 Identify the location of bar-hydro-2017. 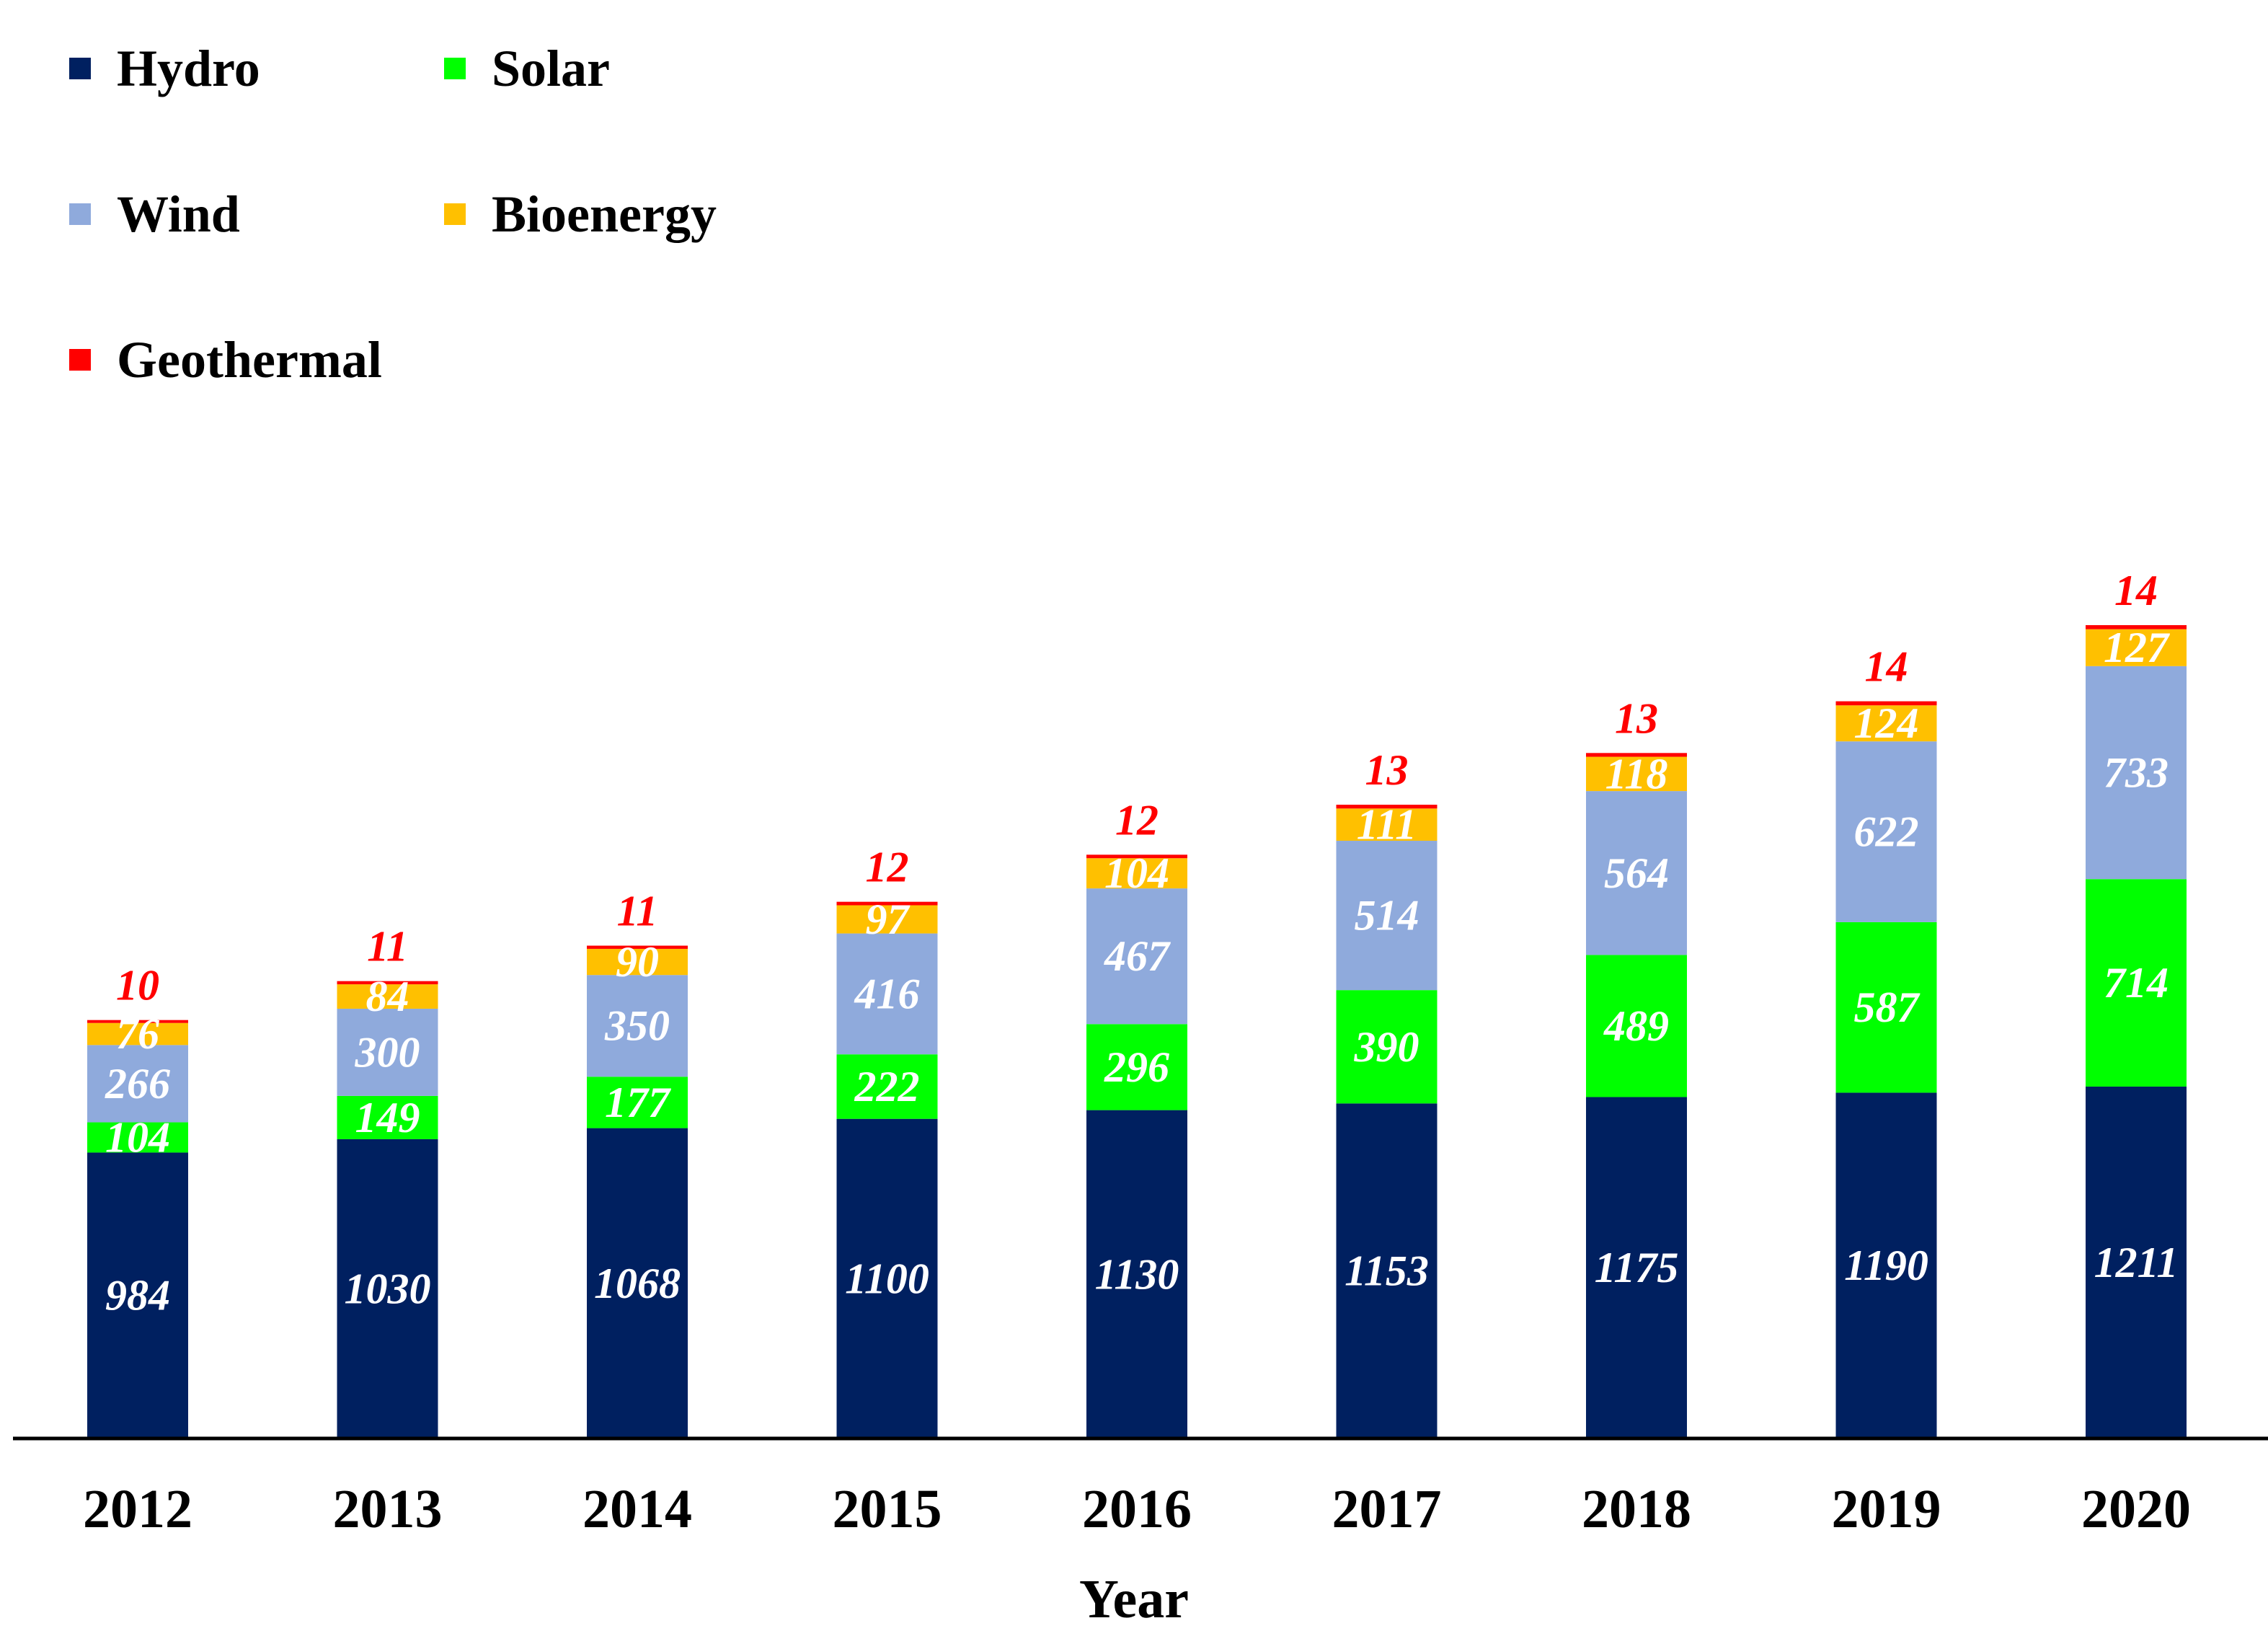
(1387, 1270).